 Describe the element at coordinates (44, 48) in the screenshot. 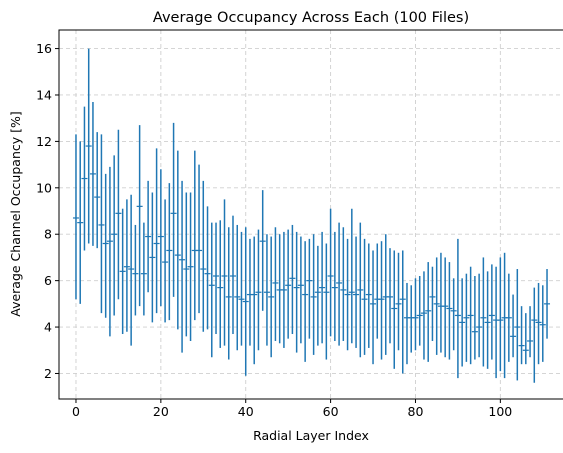

I see `y-tick-label: 16` at that location.